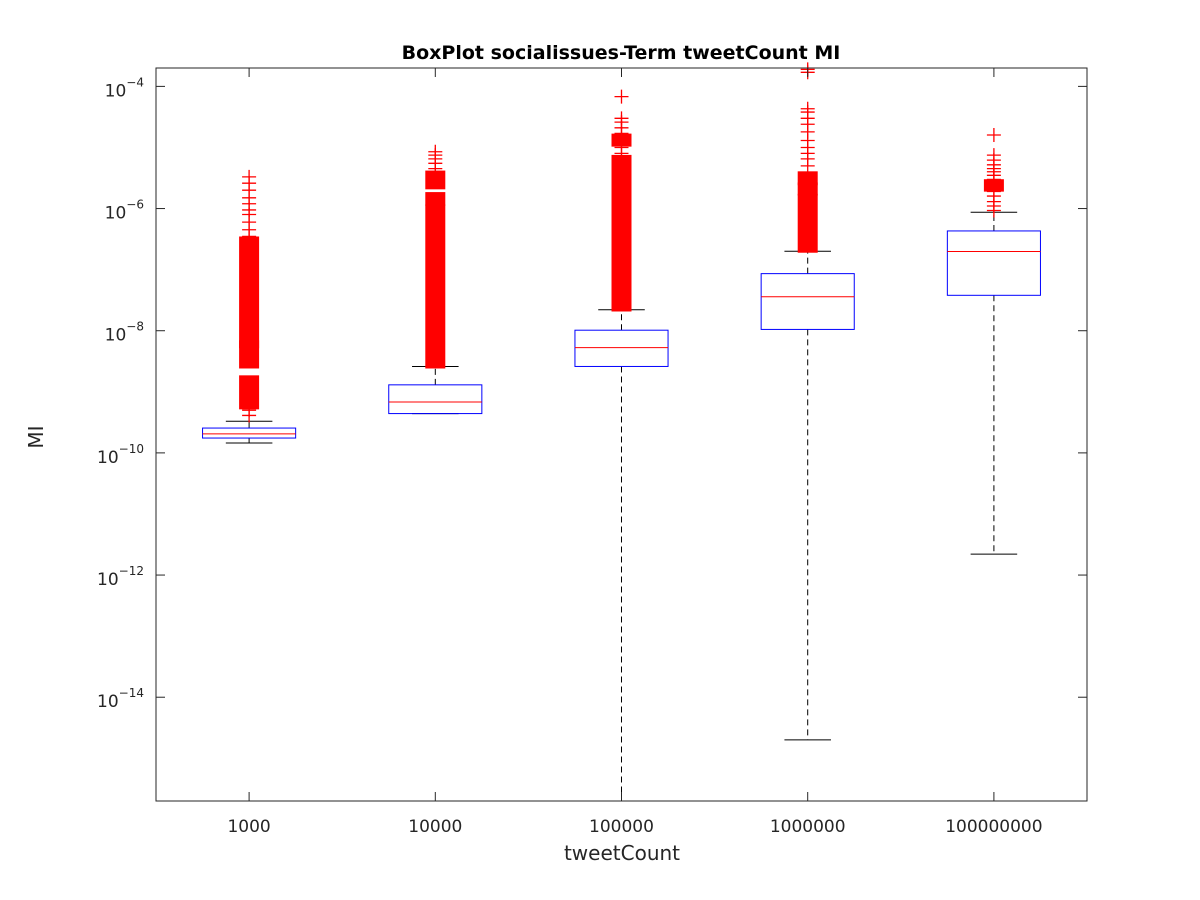 The image size is (1200, 900). I want to click on y-tick-label: 10⁻¹², so click(120, 577).